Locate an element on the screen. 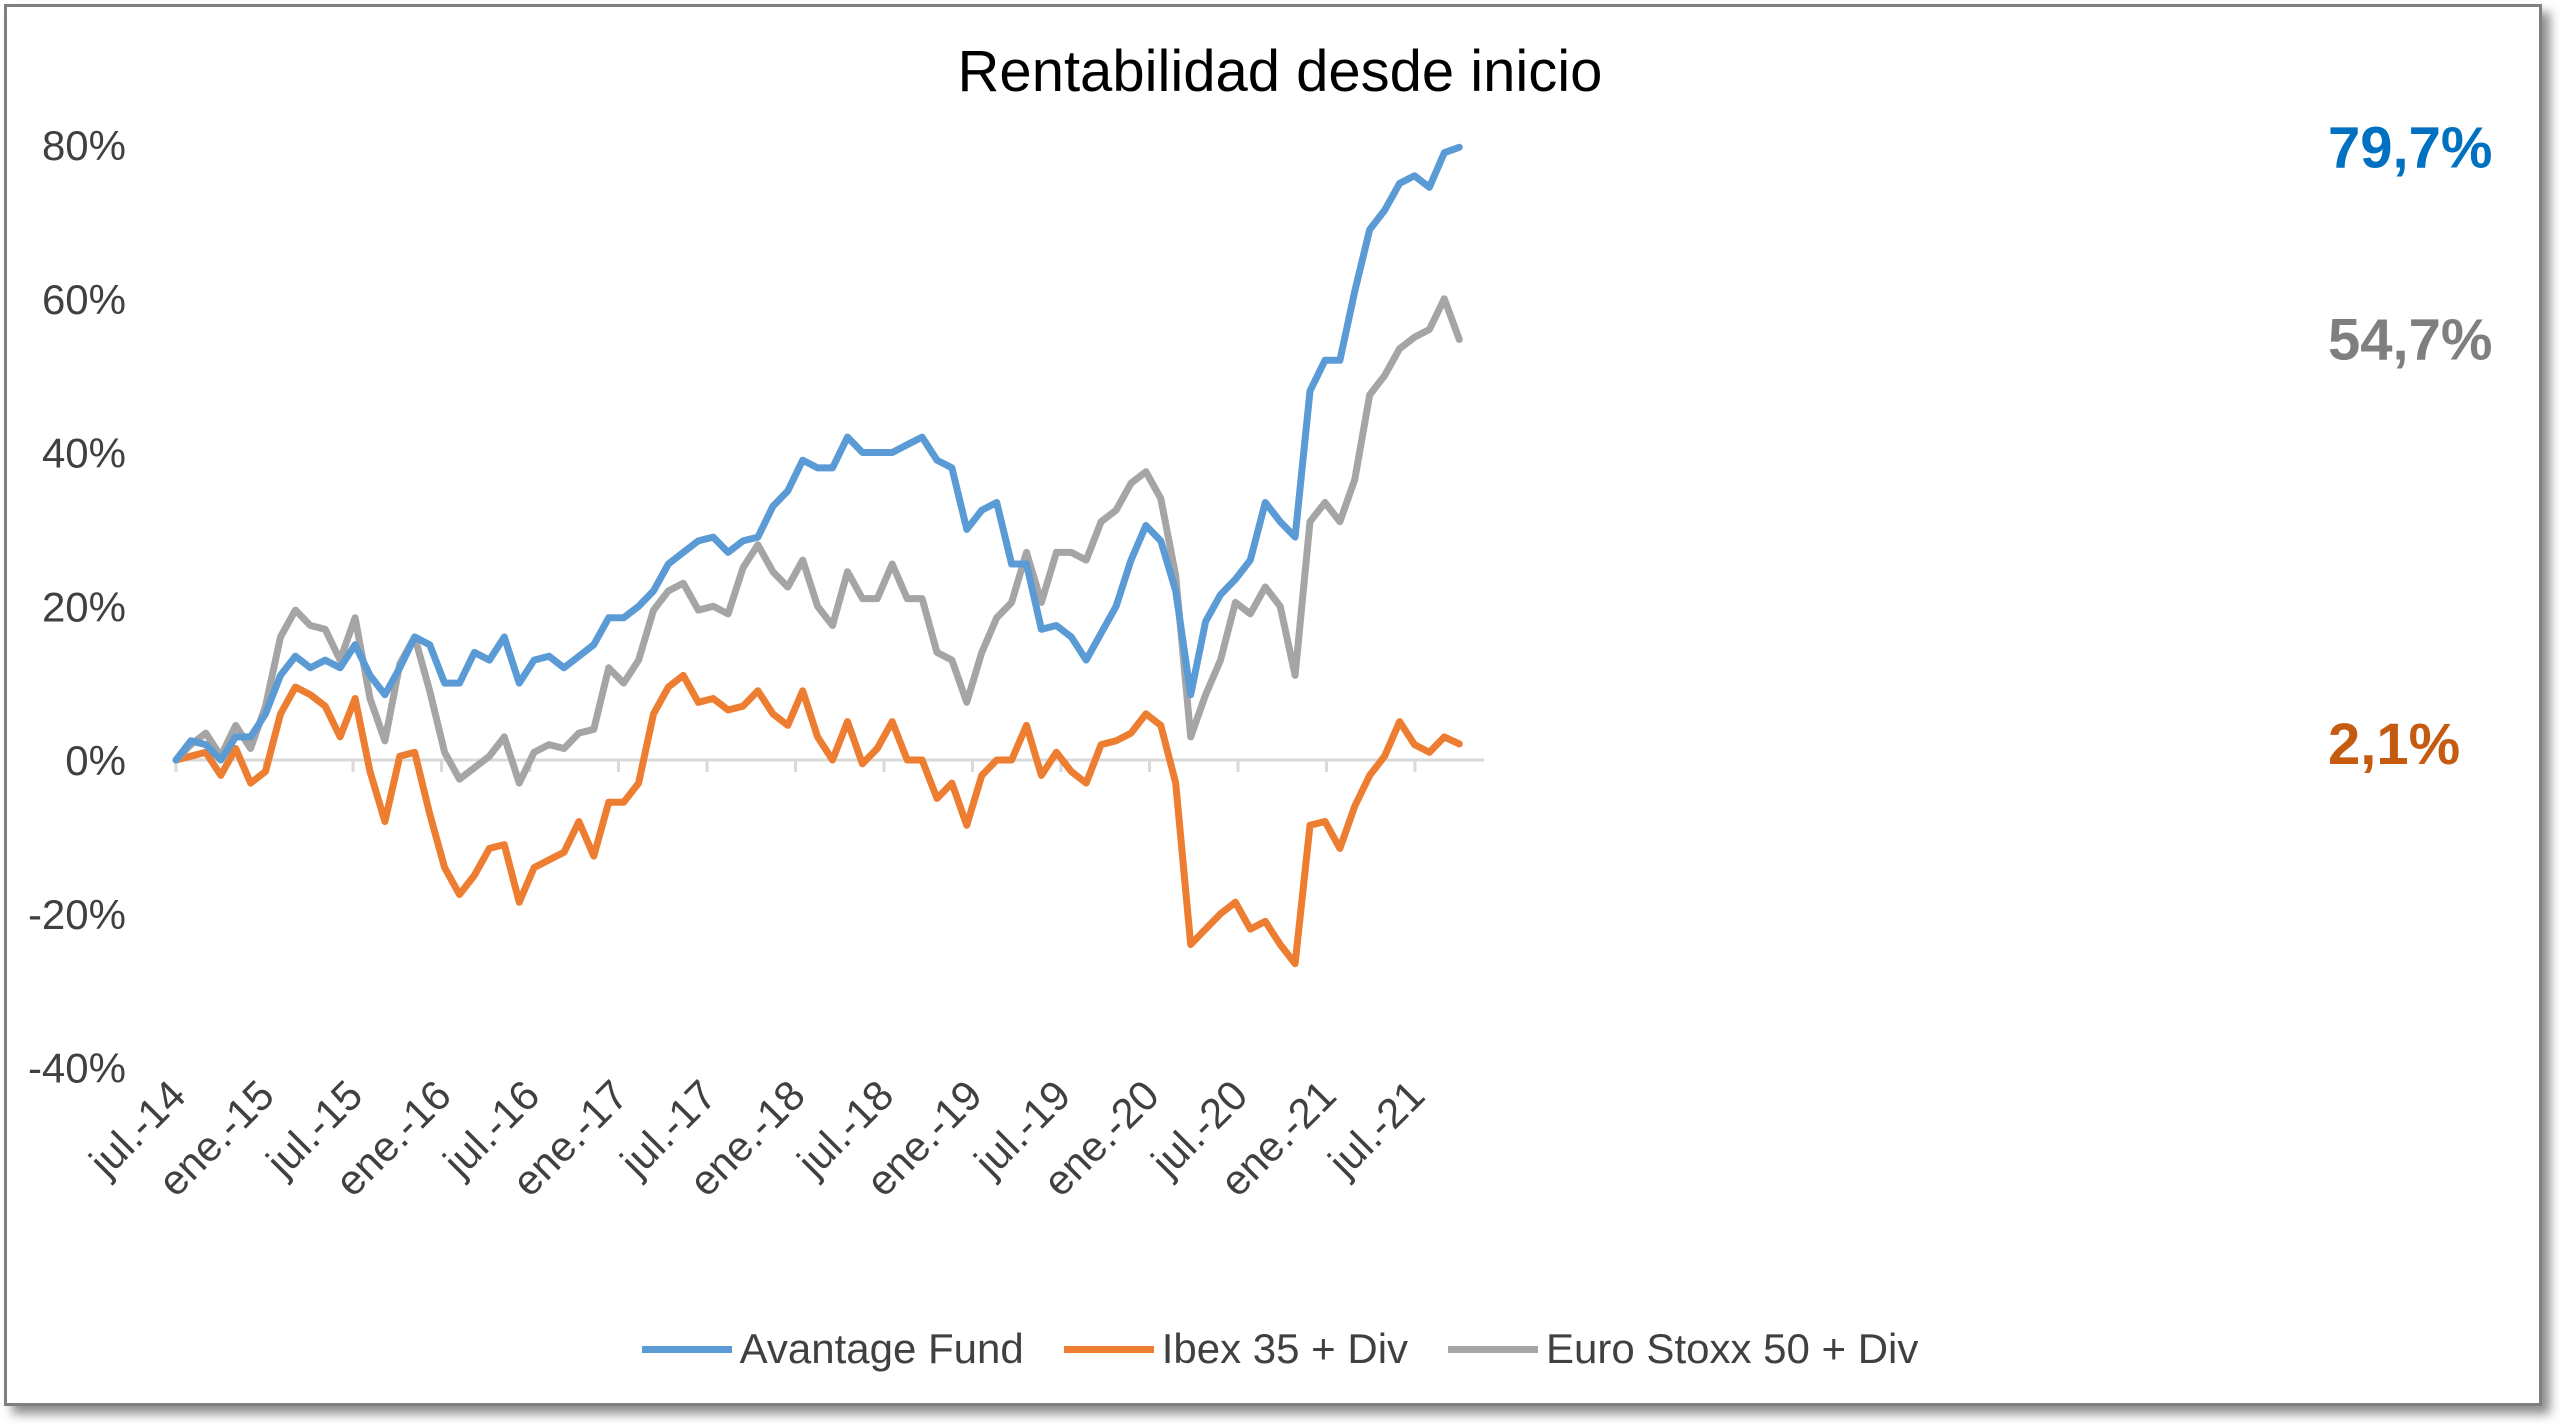  x-tick-label: jul.-21 is located at coordinates (1376, 1129).